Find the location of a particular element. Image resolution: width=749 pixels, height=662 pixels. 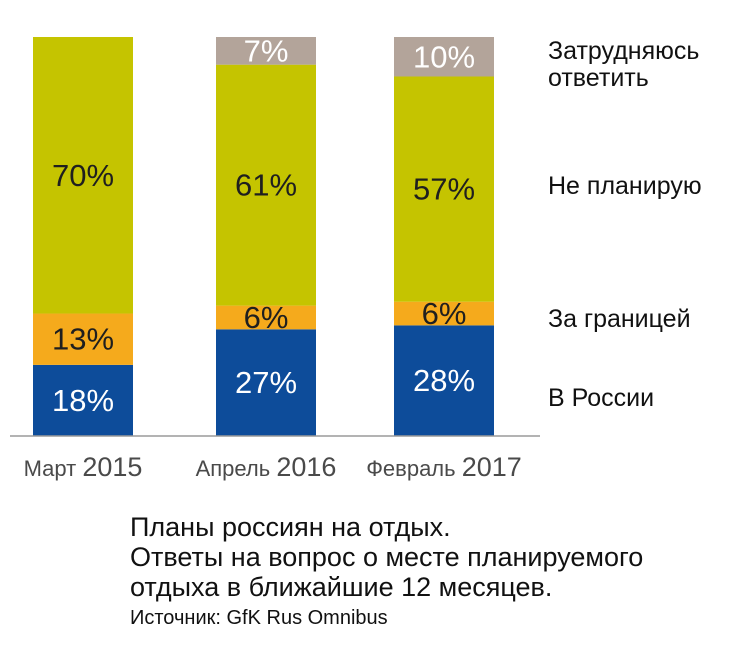

data-label: 70% is located at coordinates (83, 175).